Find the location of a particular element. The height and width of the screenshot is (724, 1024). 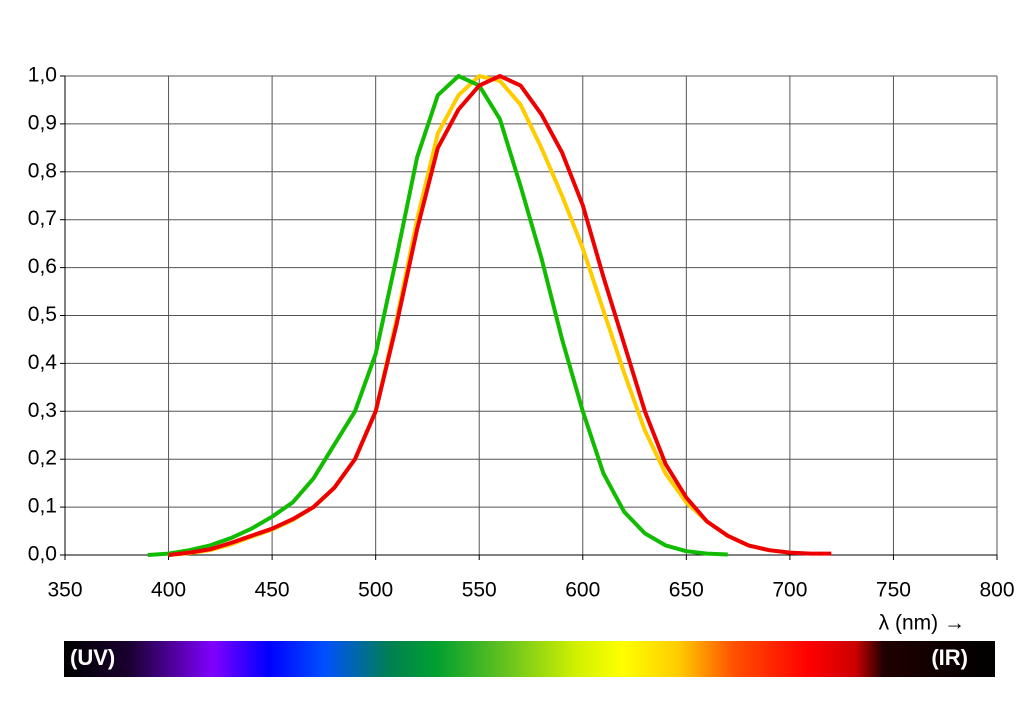

y-tick-label: 0,6 is located at coordinates (42, 266).